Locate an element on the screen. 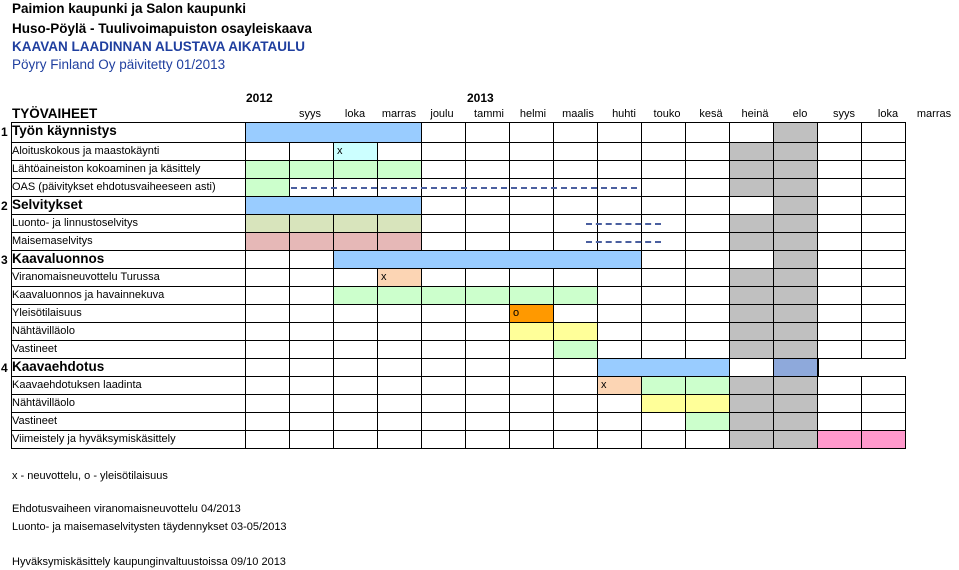  month-label: marras is located at coordinates (399, 114).